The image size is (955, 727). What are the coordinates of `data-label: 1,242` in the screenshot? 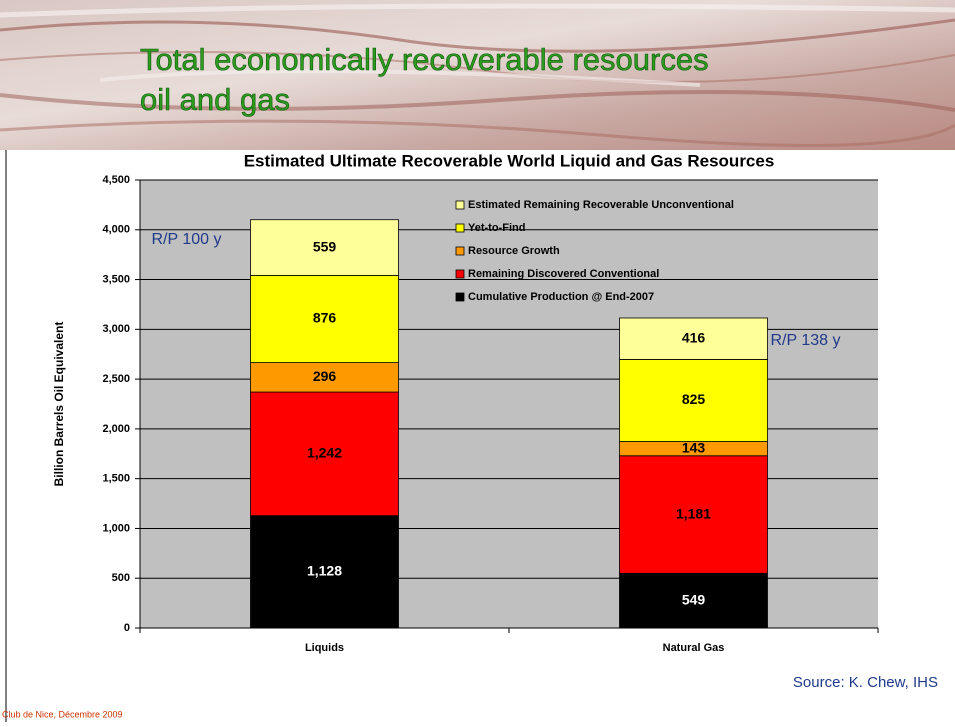 It's located at (324, 453).